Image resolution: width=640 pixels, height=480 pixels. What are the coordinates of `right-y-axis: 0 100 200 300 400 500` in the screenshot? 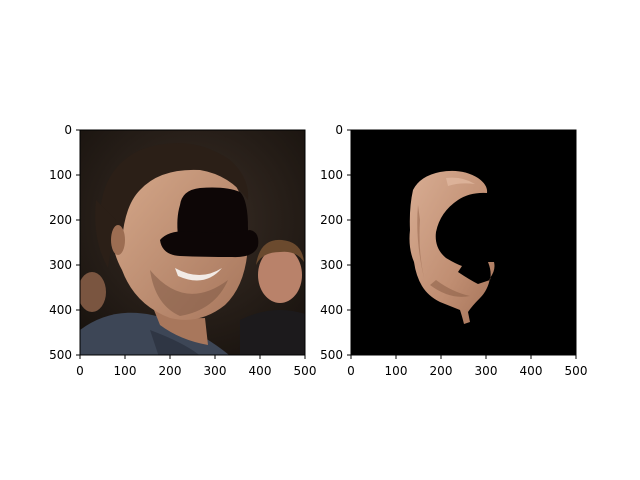 It's located at (335, 242).